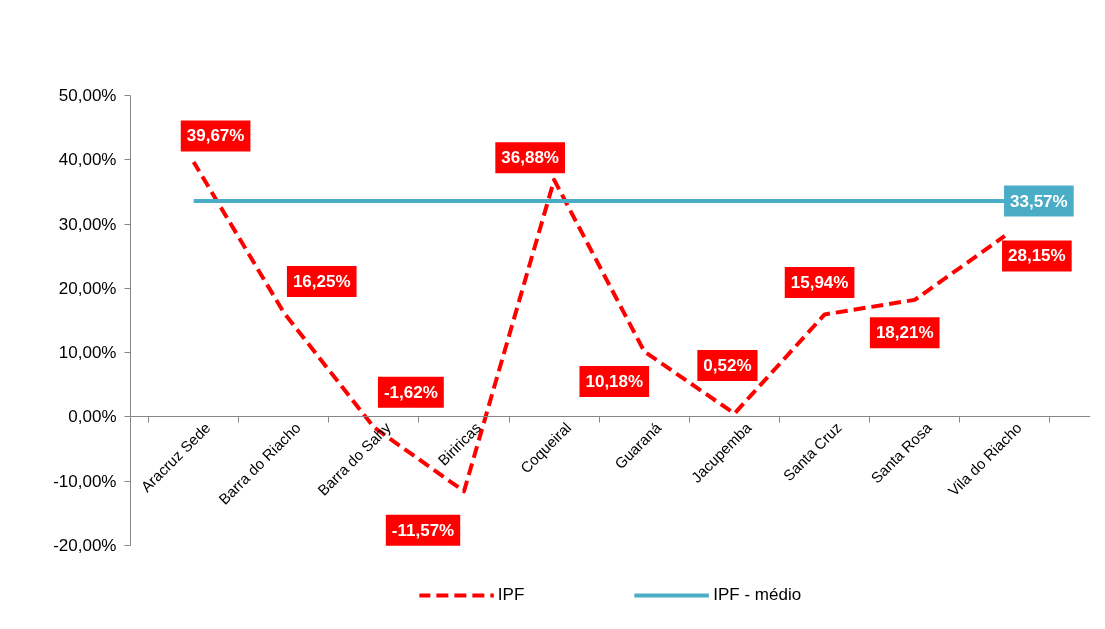  Describe the element at coordinates (85, 481) in the screenshot. I see `y-tick-label: -10,00%` at that location.